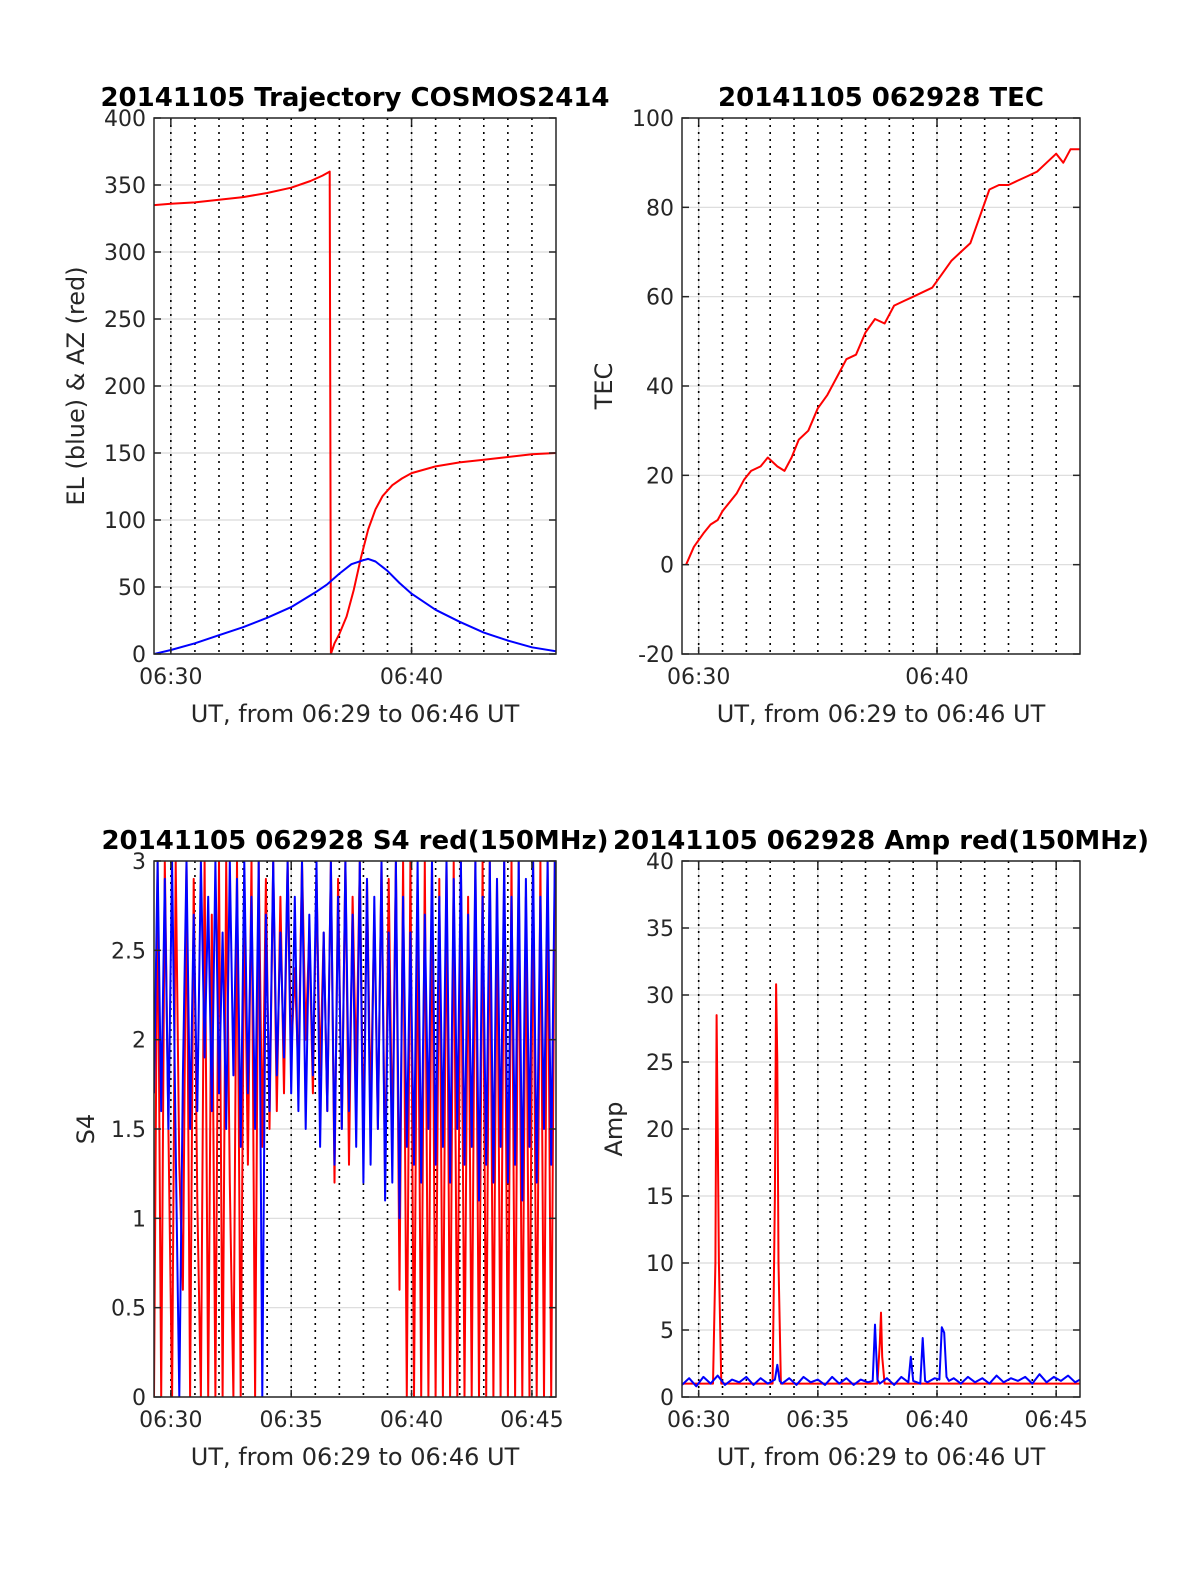 This screenshot has width=1200, height=1575. I want to click on s4-ytick-label: 3, so click(139, 862).